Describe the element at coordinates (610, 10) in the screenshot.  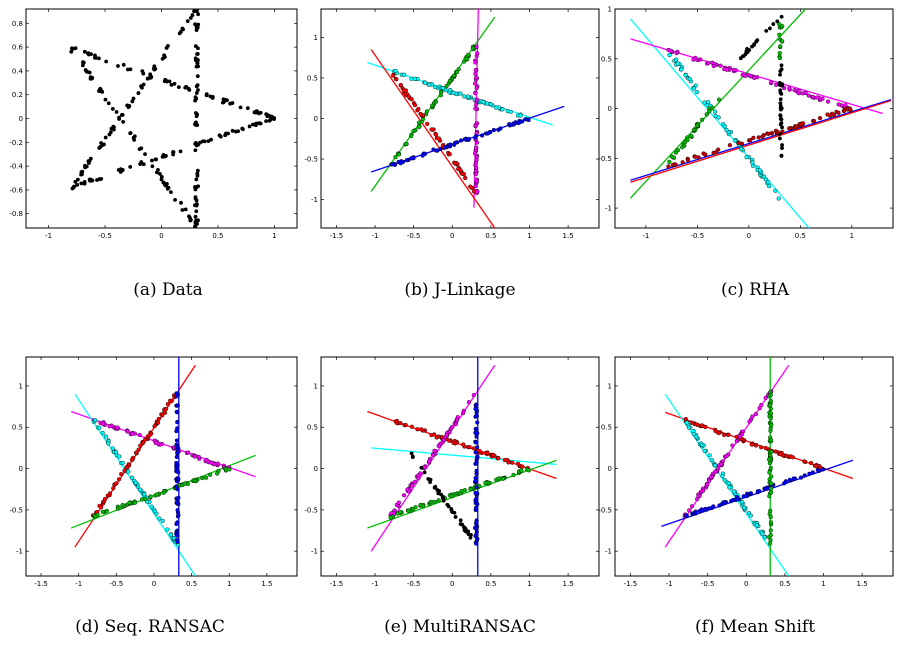
I see `y-tick-label: 1` at that location.